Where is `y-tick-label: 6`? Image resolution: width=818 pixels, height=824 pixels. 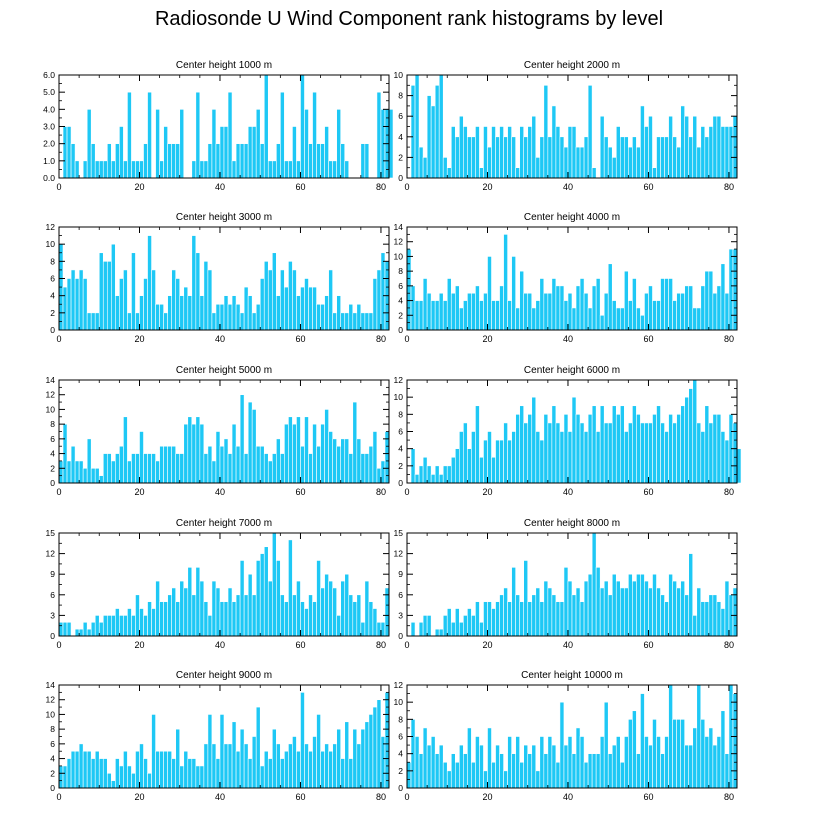 y-tick-label: 6 is located at coordinates (52, 279).